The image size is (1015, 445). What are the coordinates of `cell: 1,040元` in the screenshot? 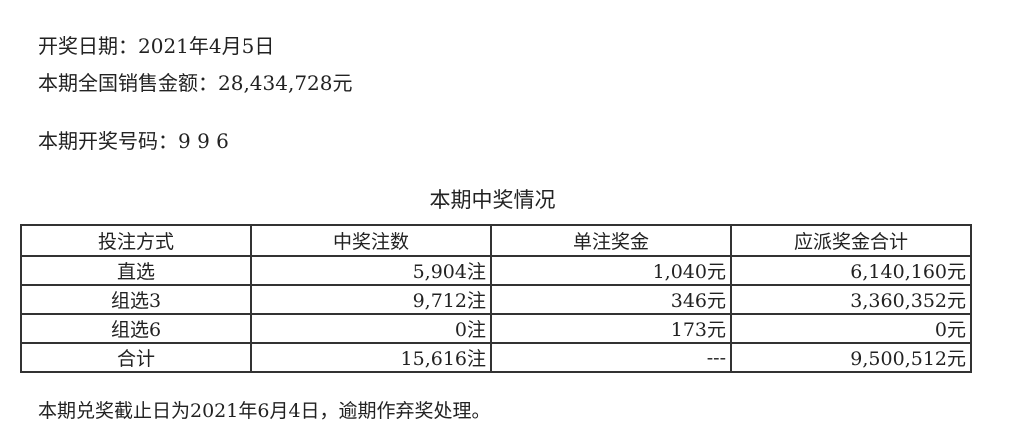 It's located at (611, 270).